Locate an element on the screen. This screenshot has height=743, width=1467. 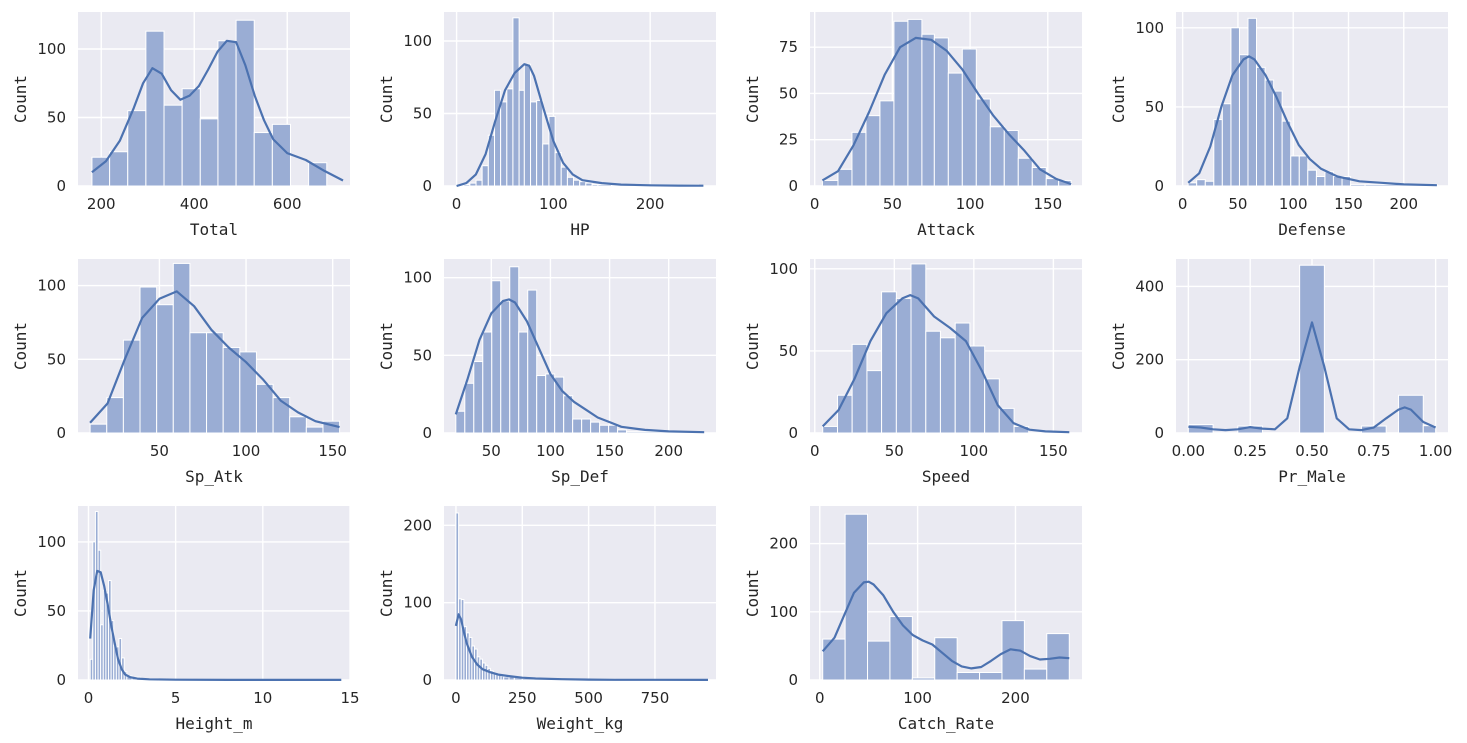
x-axis-label: Defense is located at coordinates (1311, 229).